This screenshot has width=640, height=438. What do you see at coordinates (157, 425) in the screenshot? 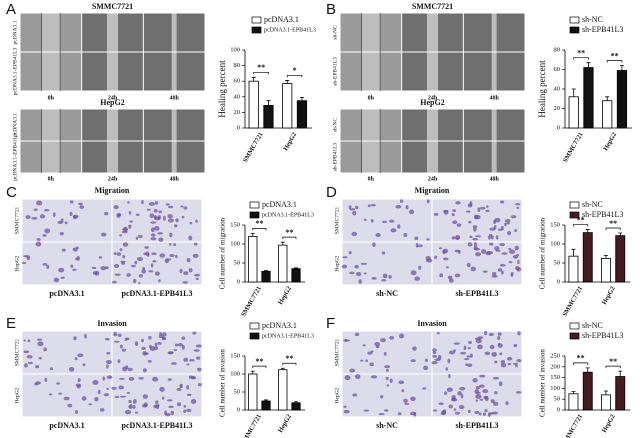
I see `column-label: pcDNA3.1-EPB41L3` at bounding box center [157, 425].